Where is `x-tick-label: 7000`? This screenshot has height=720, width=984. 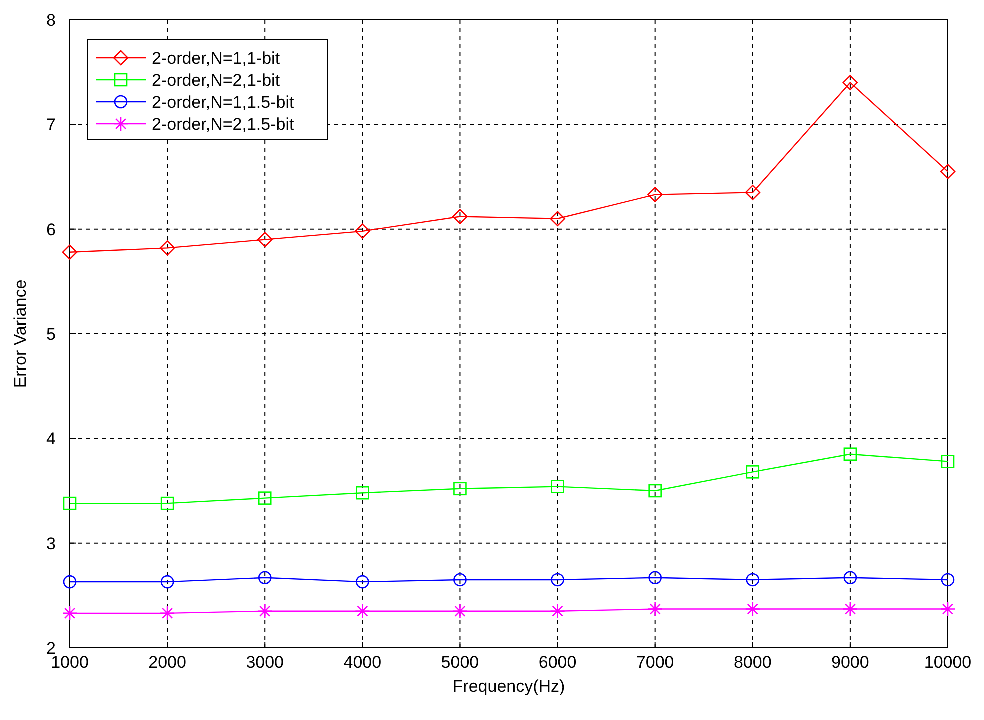
x-tick-label: 7000 is located at coordinates (655, 662).